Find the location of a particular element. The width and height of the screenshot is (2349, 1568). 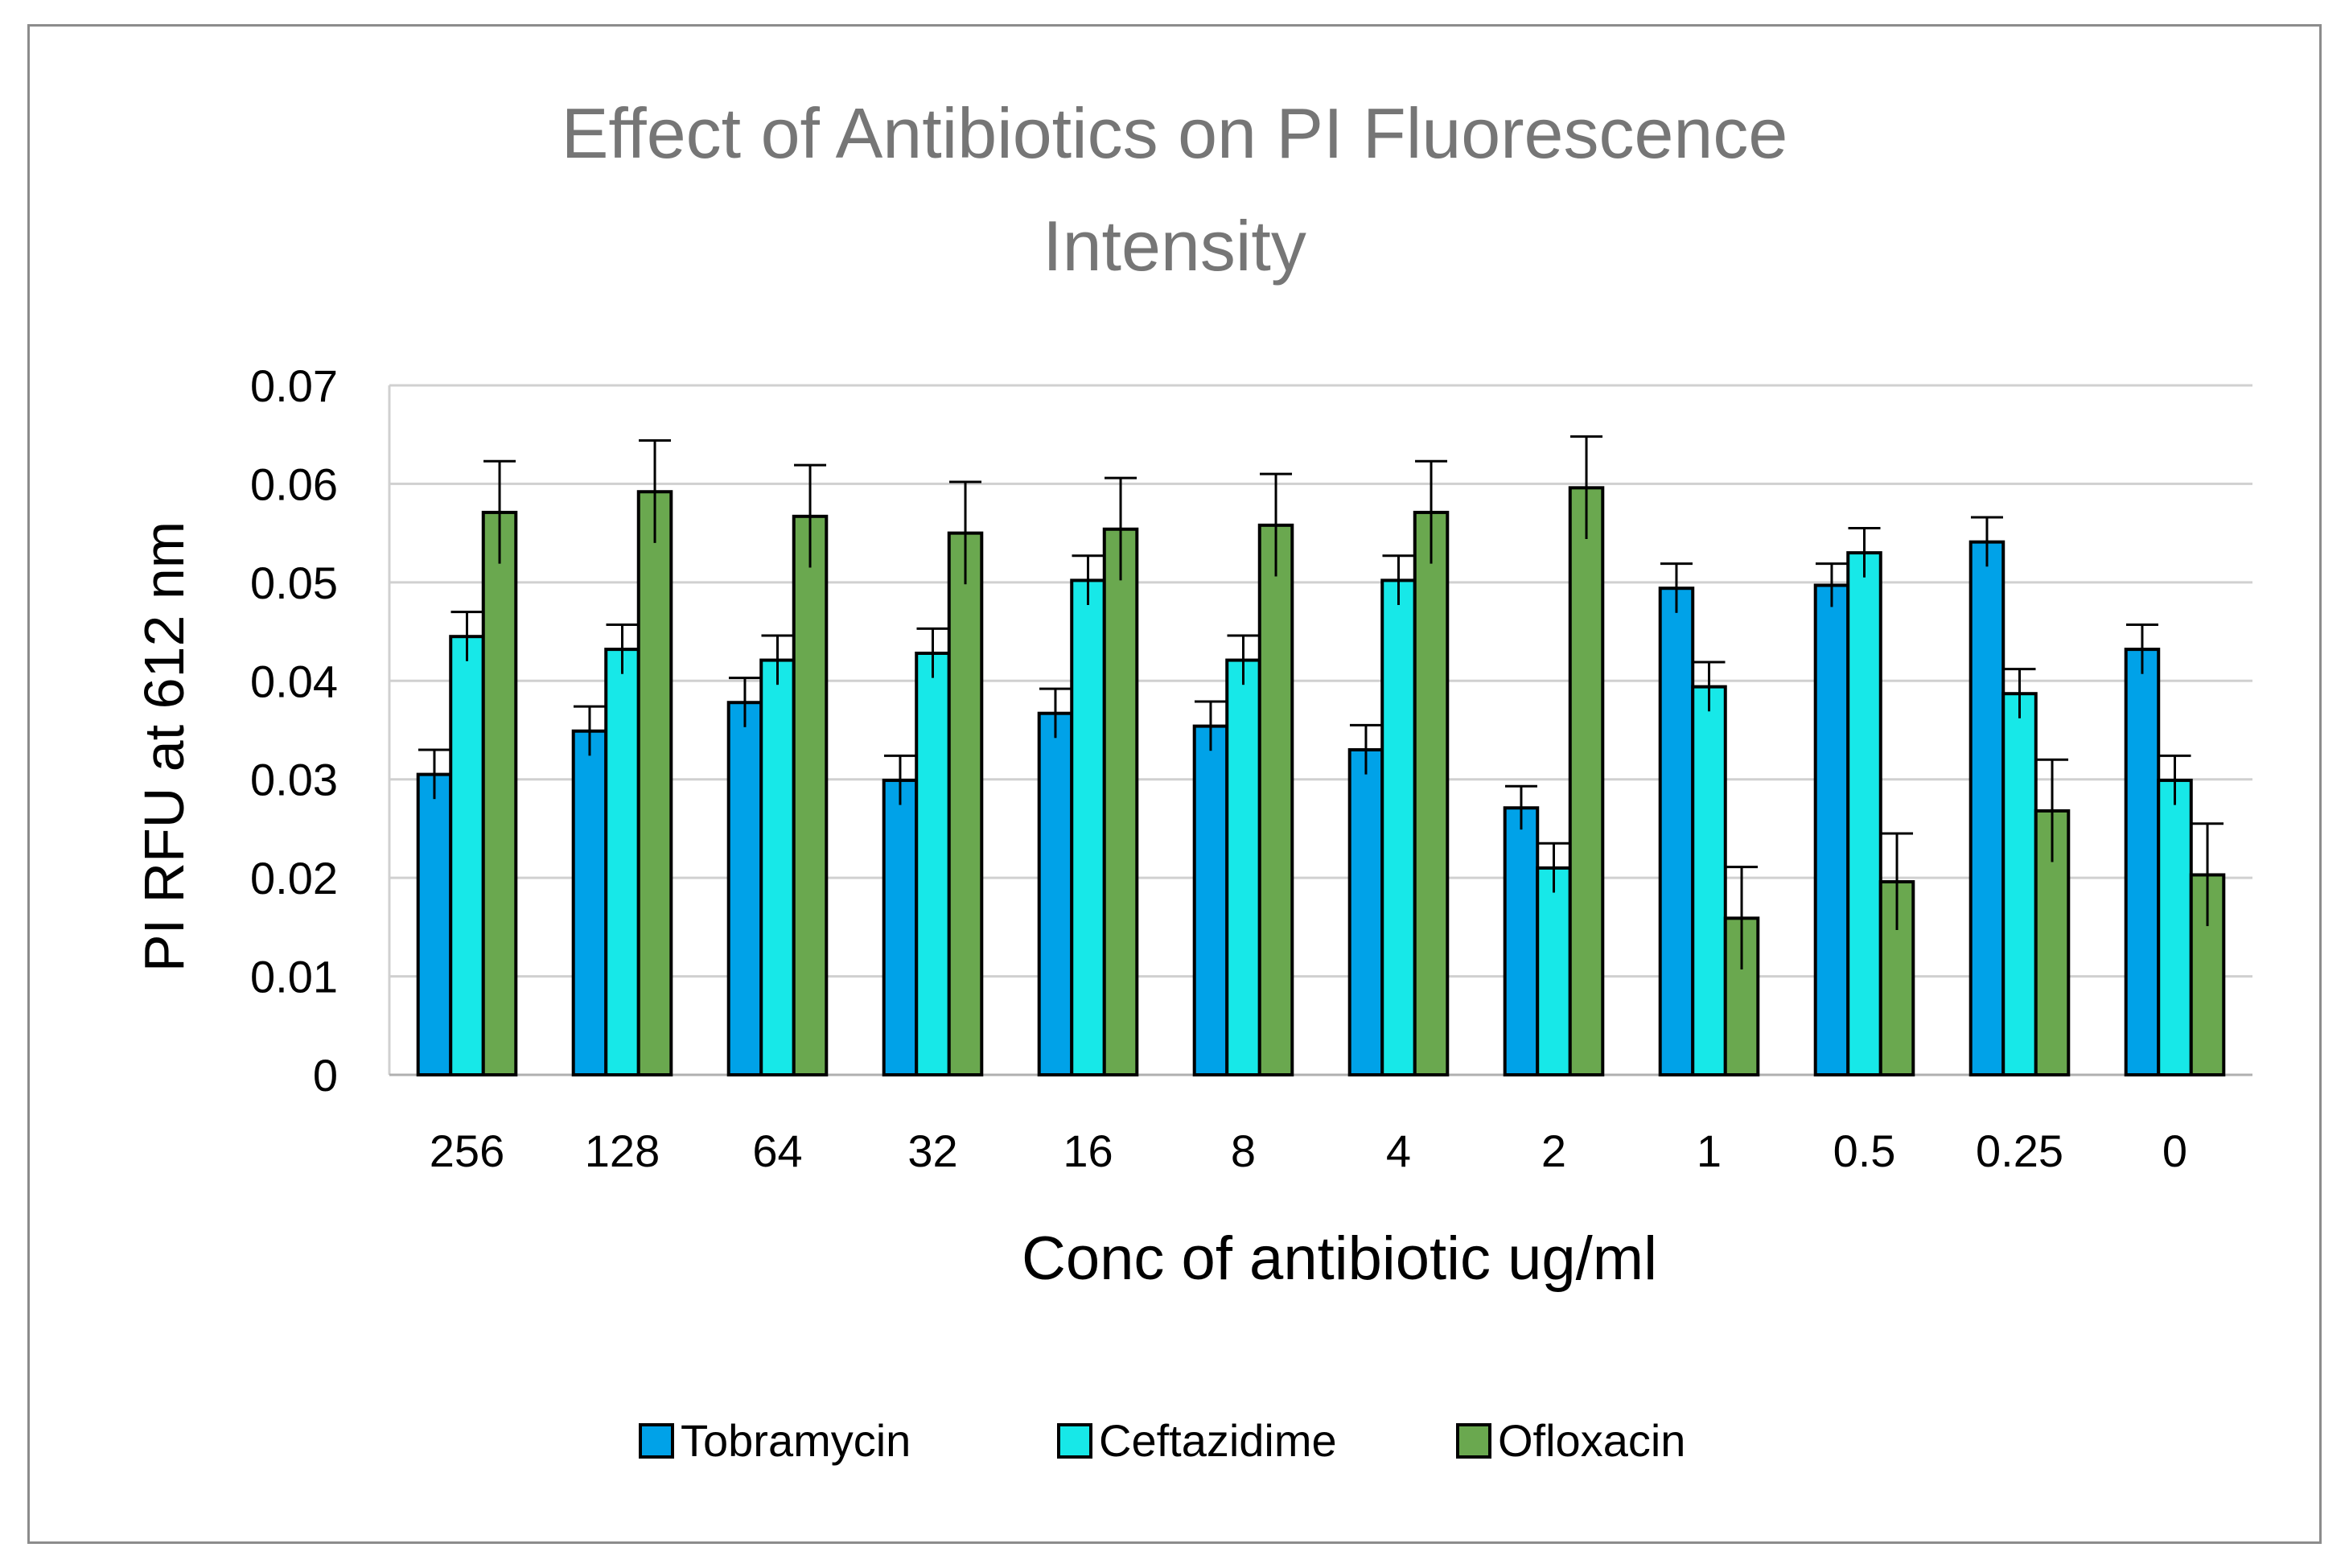

legend-label-ceftazidime: Ceftazidime is located at coordinates (1218, 1440).